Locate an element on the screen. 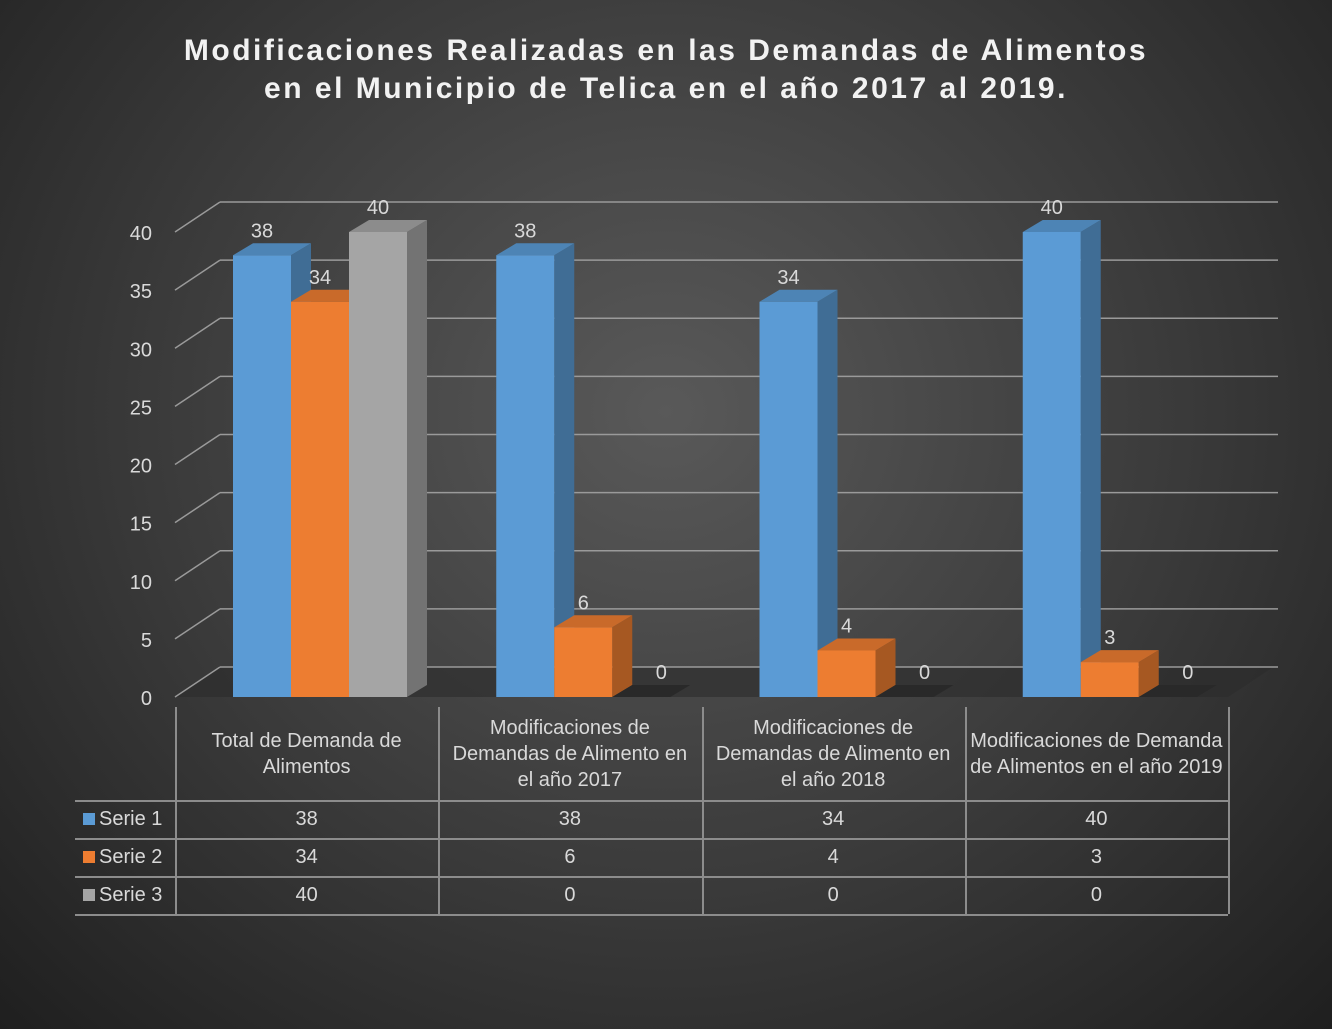 The image size is (1332, 1029). floor is located at coordinates (724, 682).